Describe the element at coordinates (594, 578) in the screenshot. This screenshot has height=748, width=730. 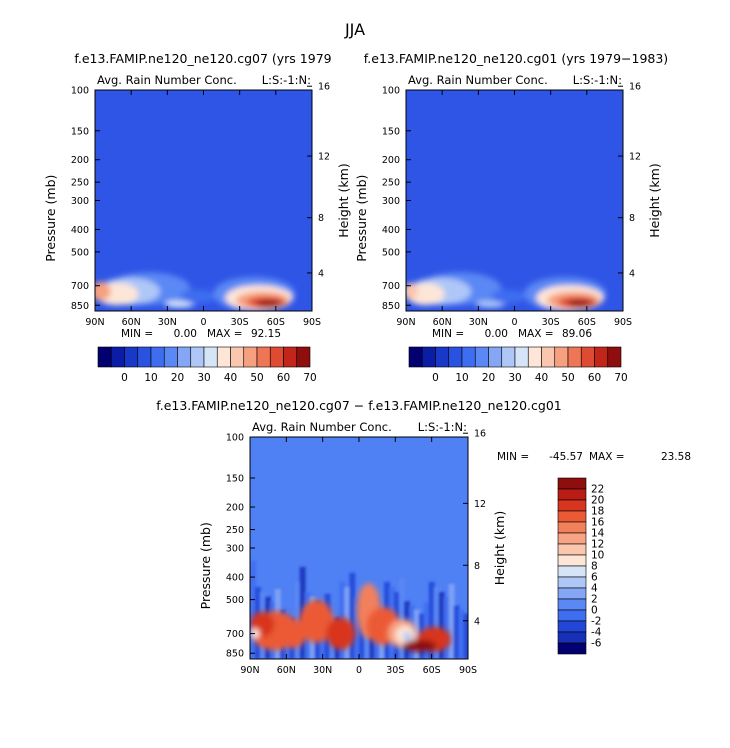
I see `colorbar-label: 6` at that location.